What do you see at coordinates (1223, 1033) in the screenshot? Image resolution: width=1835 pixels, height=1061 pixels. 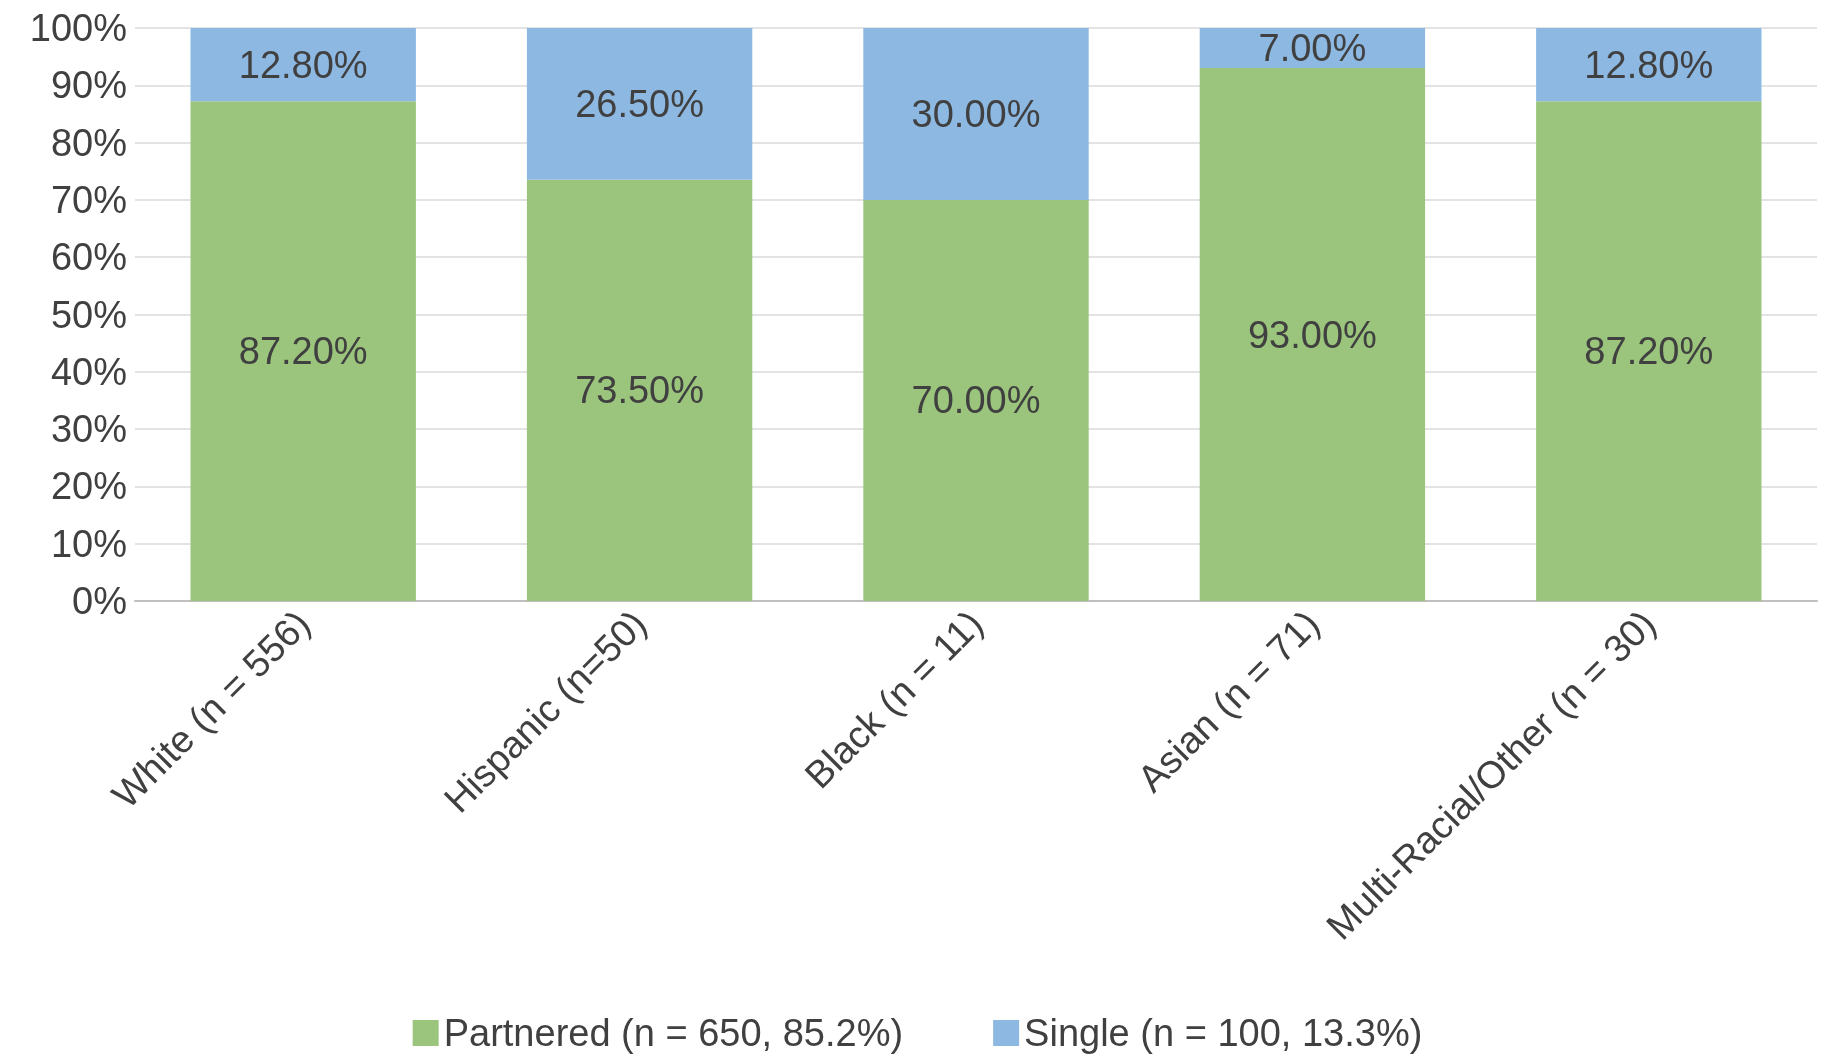 I see `legend-label: Single (n = 100, 13.3%)` at bounding box center [1223, 1033].